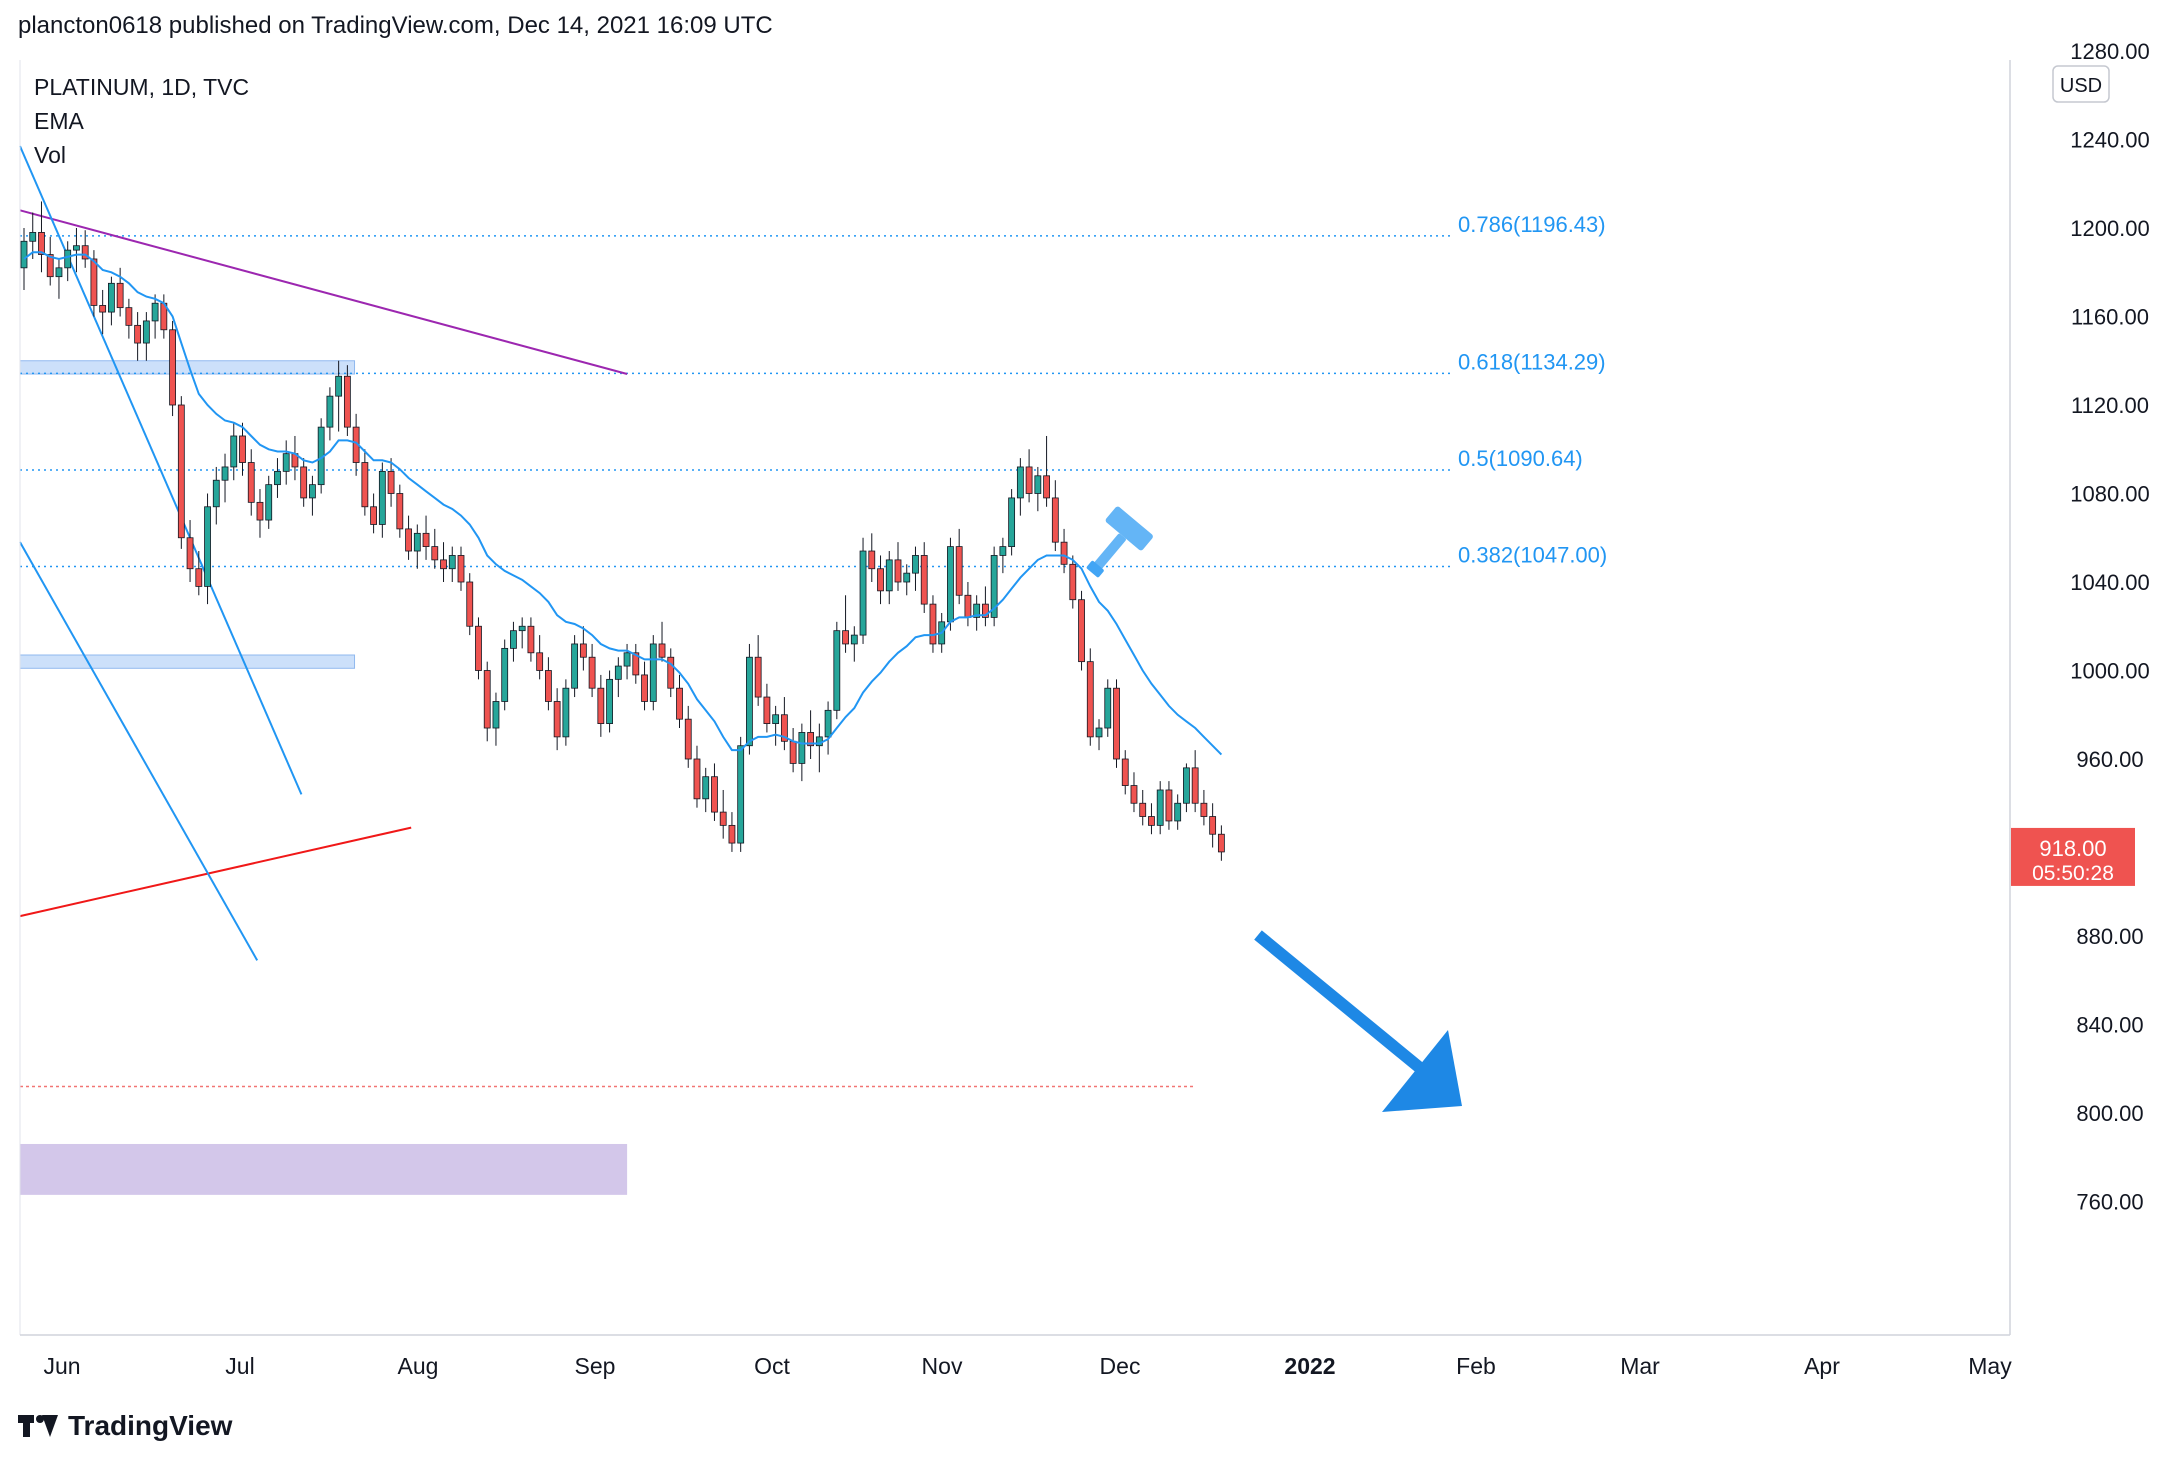 This screenshot has width=2166, height=1460. I want to click on support-zone, so click(187, 661).